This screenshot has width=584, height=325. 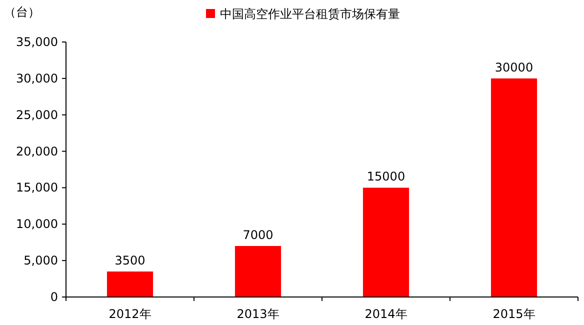 I want to click on data-label: 15000, so click(x=386, y=177).